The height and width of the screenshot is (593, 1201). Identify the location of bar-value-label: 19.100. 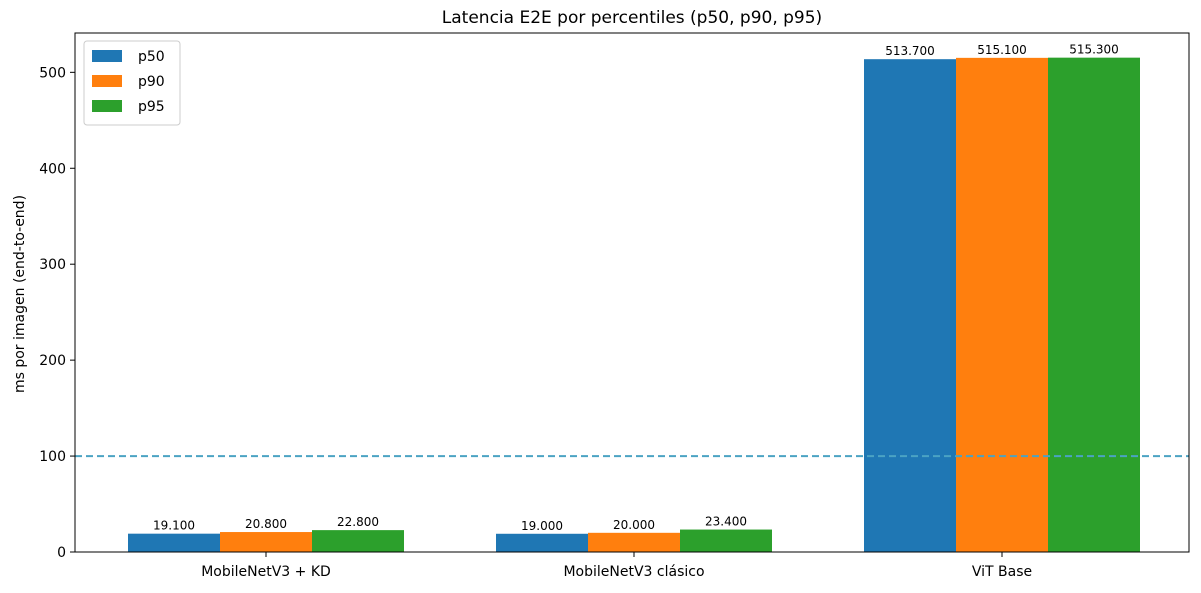
(174, 526).